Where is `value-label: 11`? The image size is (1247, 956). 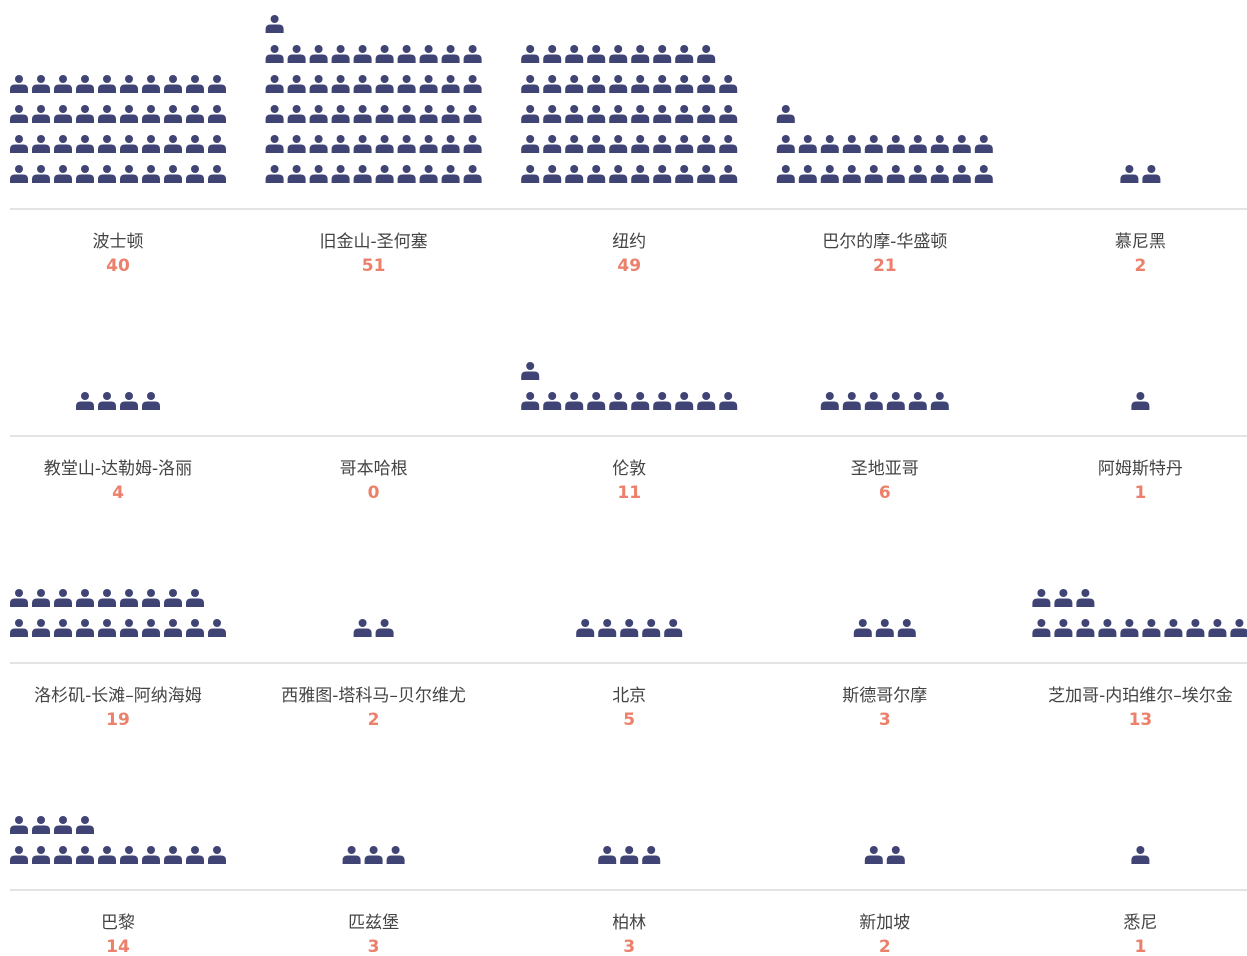
value-label: 11 is located at coordinates (629, 493).